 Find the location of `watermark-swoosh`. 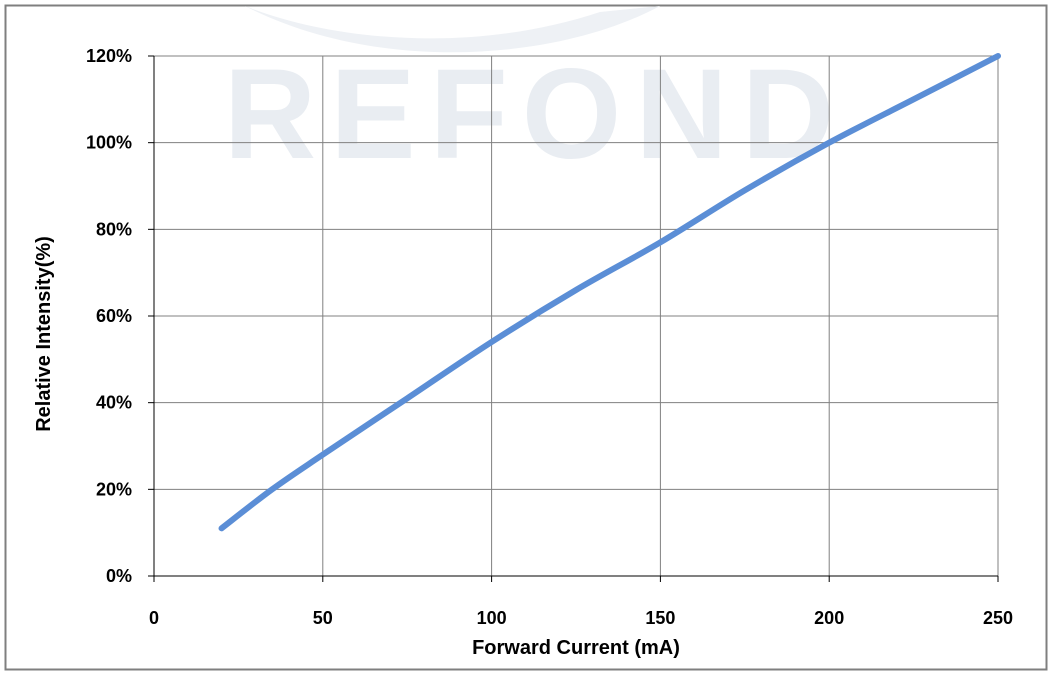

watermark-swoosh is located at coordinates (452, 29).